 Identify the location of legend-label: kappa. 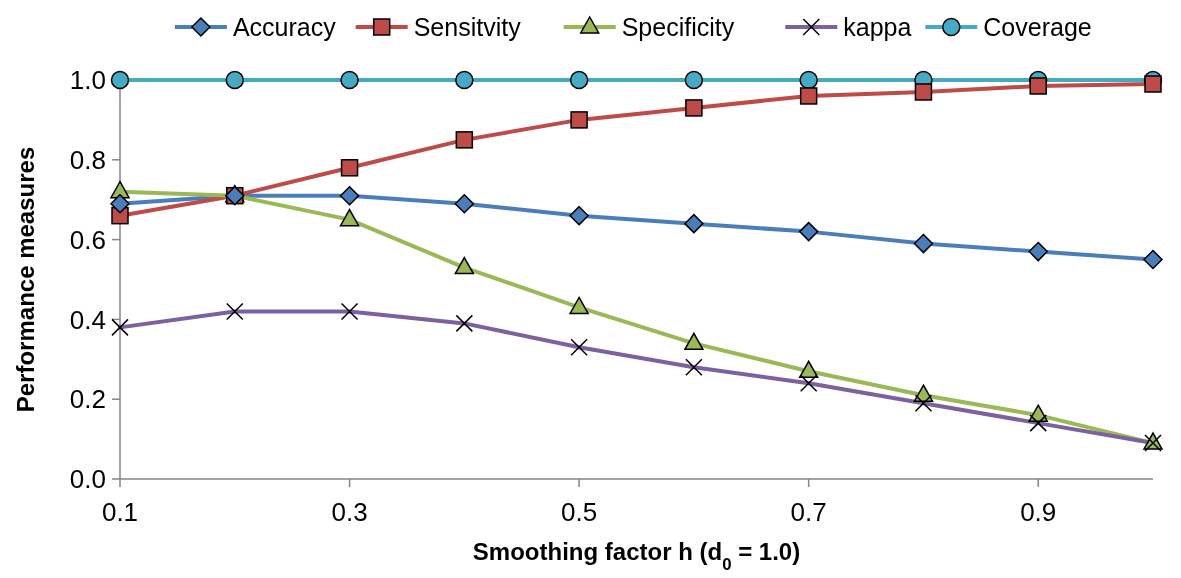
(877, 27).